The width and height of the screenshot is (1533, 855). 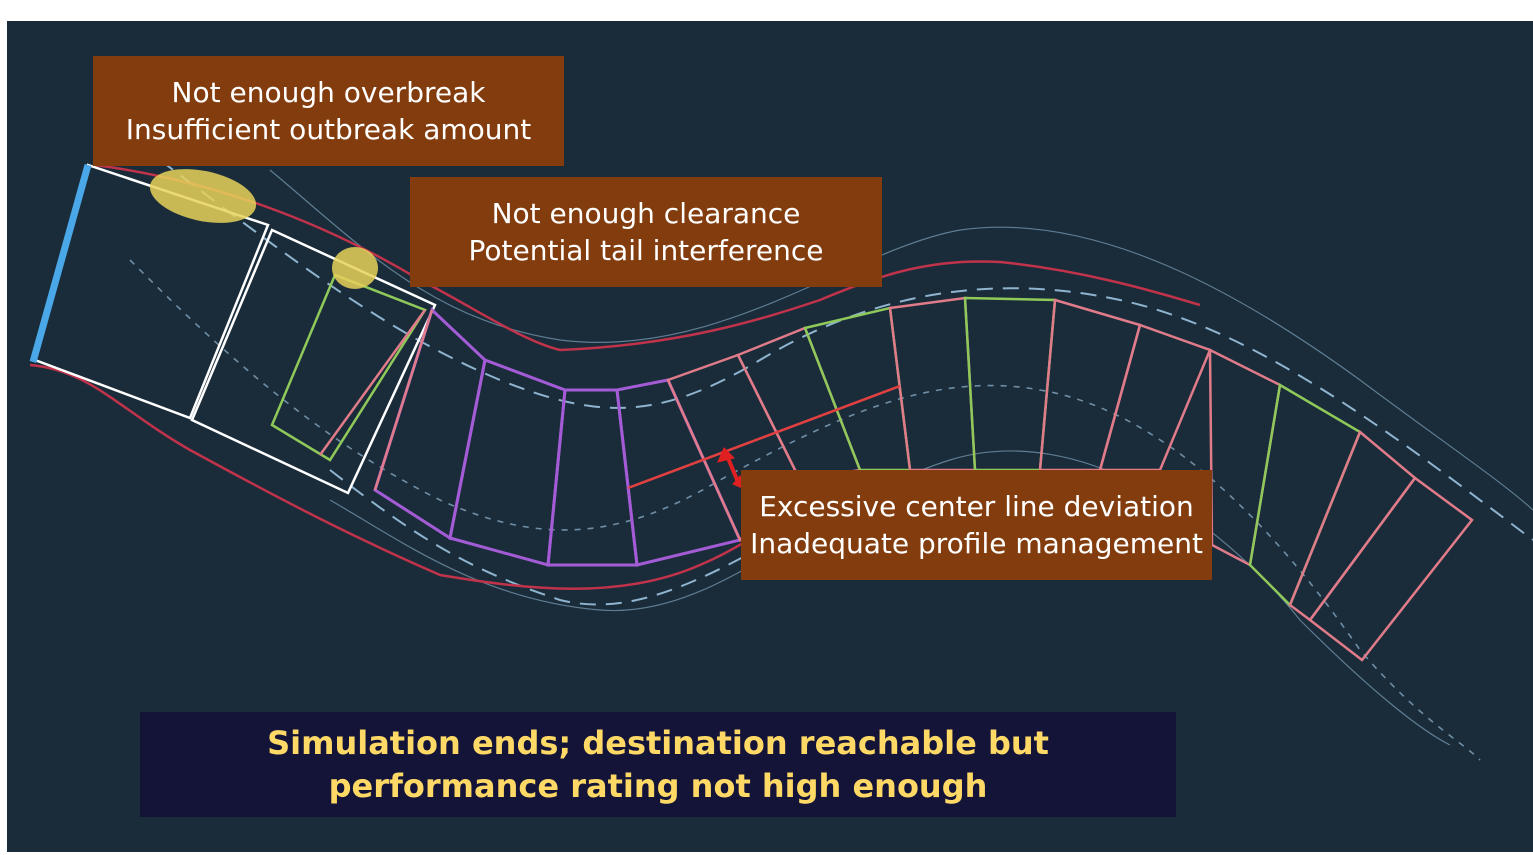 I want to click on overbreak-highlight, so click(x=203, y=196).